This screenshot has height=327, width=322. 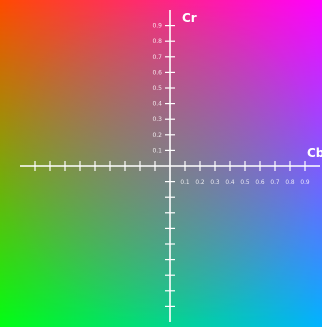 What do you see at coordinates (230, 183) in the screenshot?
I see `x-tick-label: 0.4` at bounding box center [230, 183].